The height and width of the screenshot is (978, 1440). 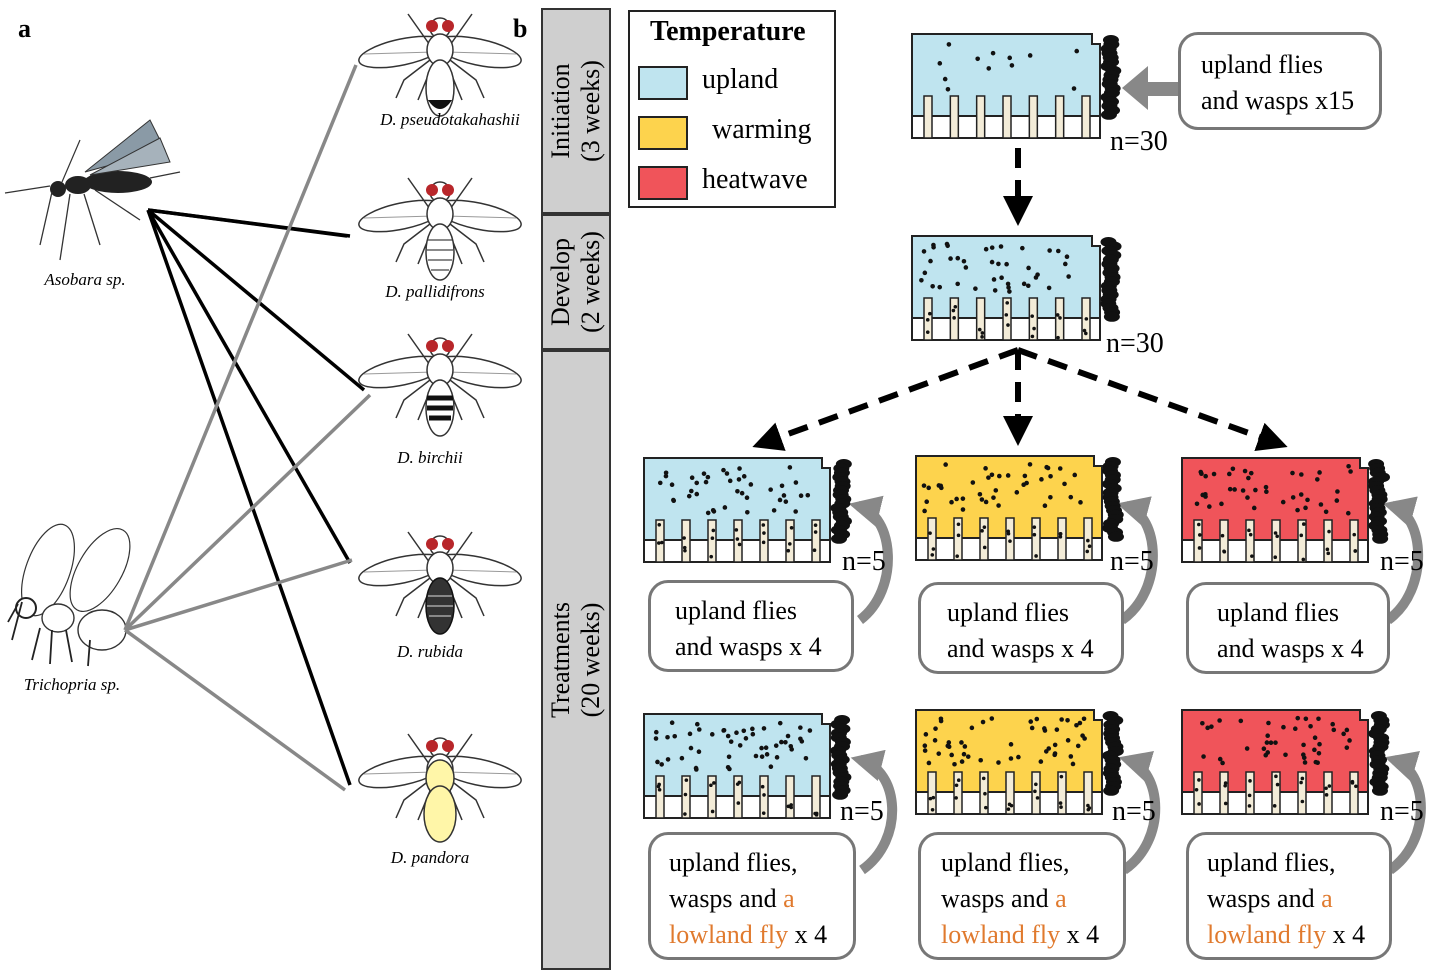 I want to click on lowland-box-line-2-accent: a, so click(x=1061, y=898).